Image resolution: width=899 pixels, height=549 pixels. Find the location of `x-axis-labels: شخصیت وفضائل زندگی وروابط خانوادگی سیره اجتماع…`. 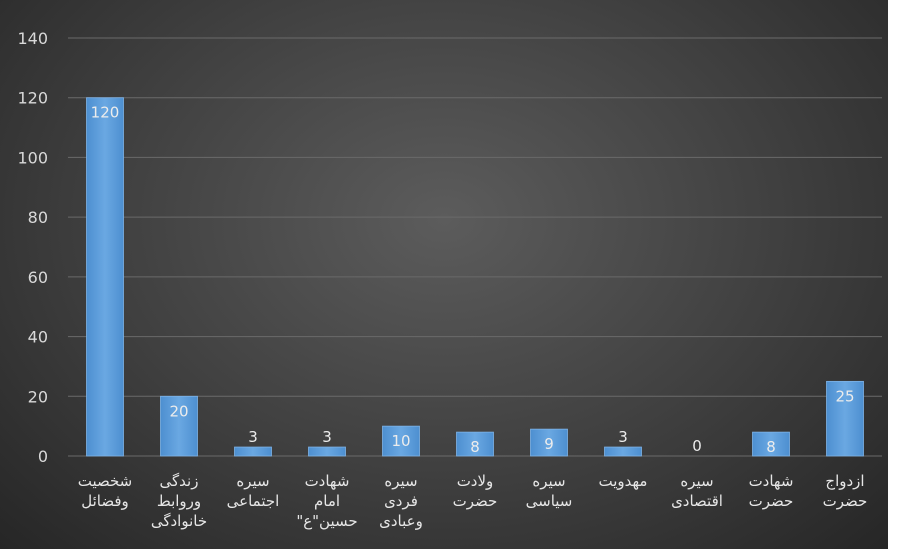

x-axis-labels: شخصیت وفضائل زندگی وروابط خانوادگی سیره اجتماع… is located at coordinates (473, 501).